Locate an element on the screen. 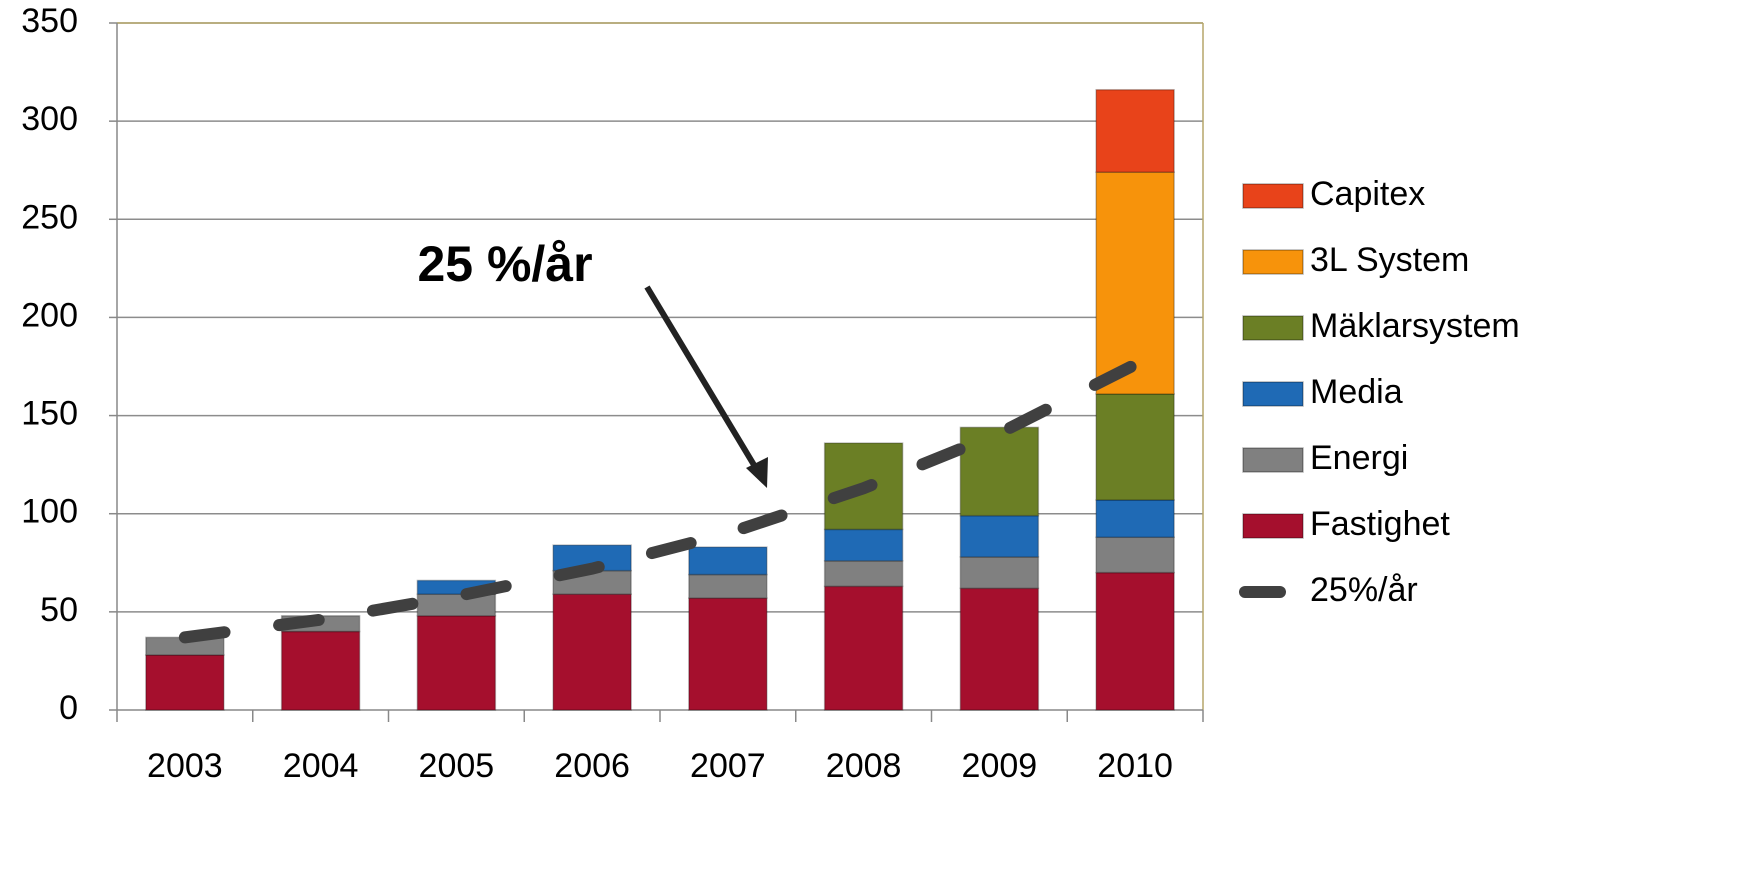  x-tick-label: 2010 is located at coordinates (1135, 766).